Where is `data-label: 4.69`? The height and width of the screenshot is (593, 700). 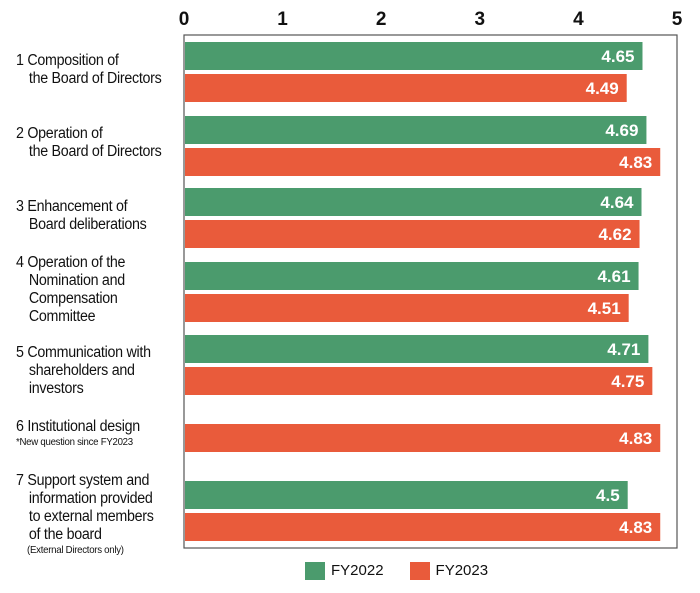
data-label: 4.69 is located at coordinates (621, 130).